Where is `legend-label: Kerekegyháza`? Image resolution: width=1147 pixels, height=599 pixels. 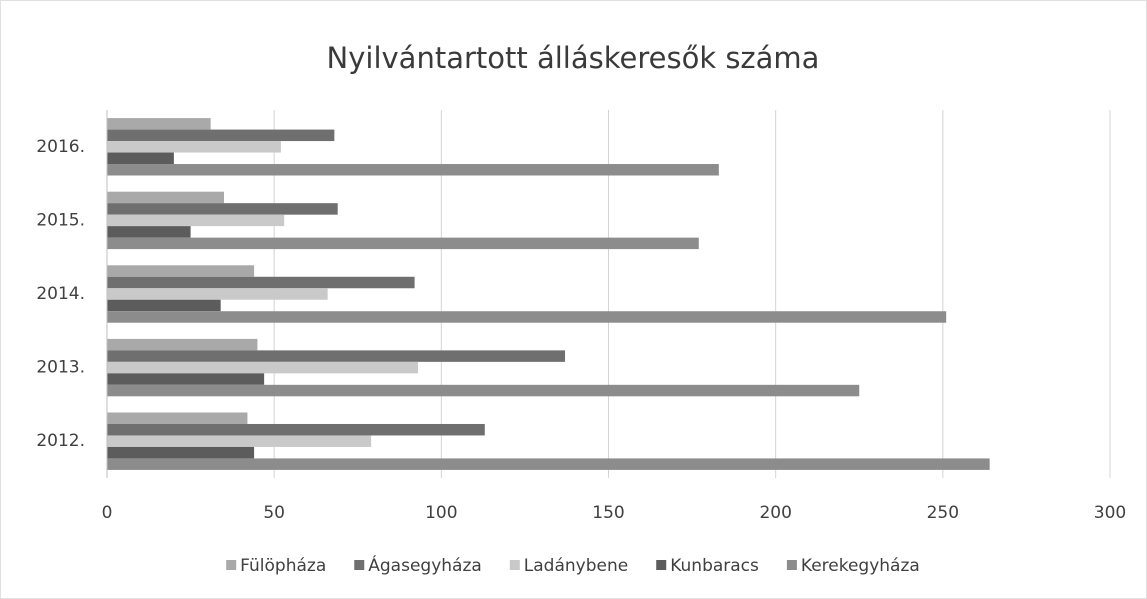 legend-label: Kerekegyháza is located at coordinates (860, 566).